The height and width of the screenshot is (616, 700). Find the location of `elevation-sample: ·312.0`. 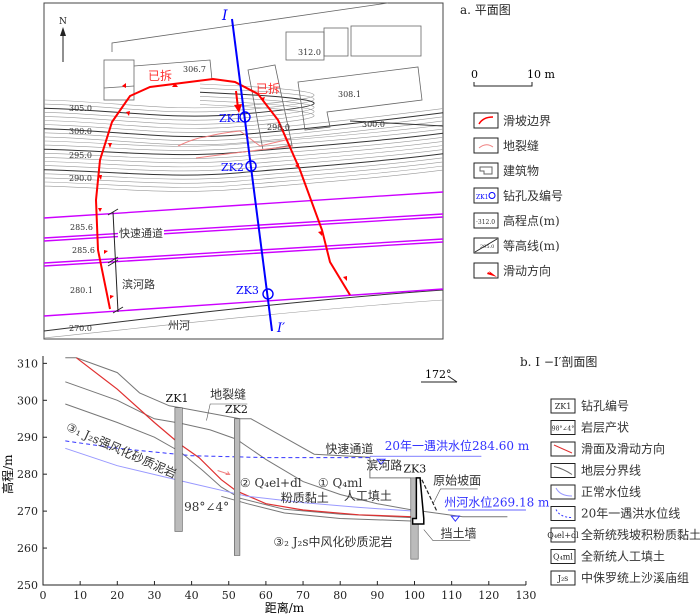

elevation-sample: ·312.0 is located at coordinates (485, 222).